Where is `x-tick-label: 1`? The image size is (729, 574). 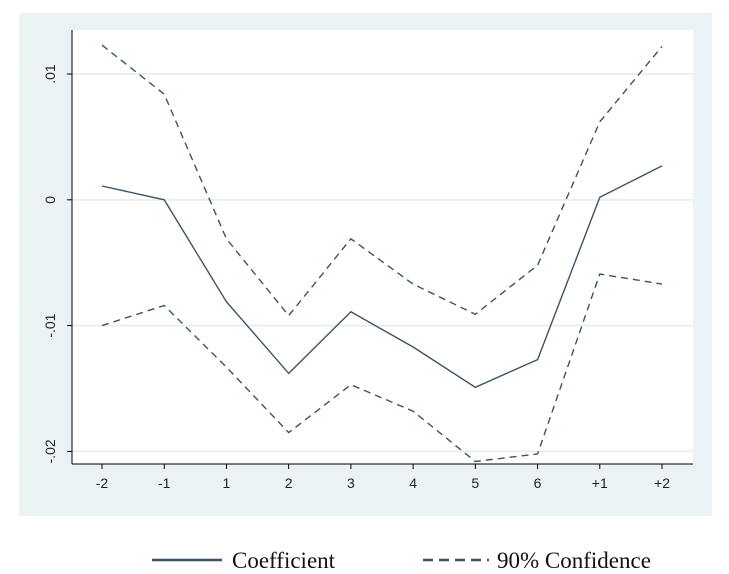 x-tick-label: 1 is located at coordinates (227, 483).